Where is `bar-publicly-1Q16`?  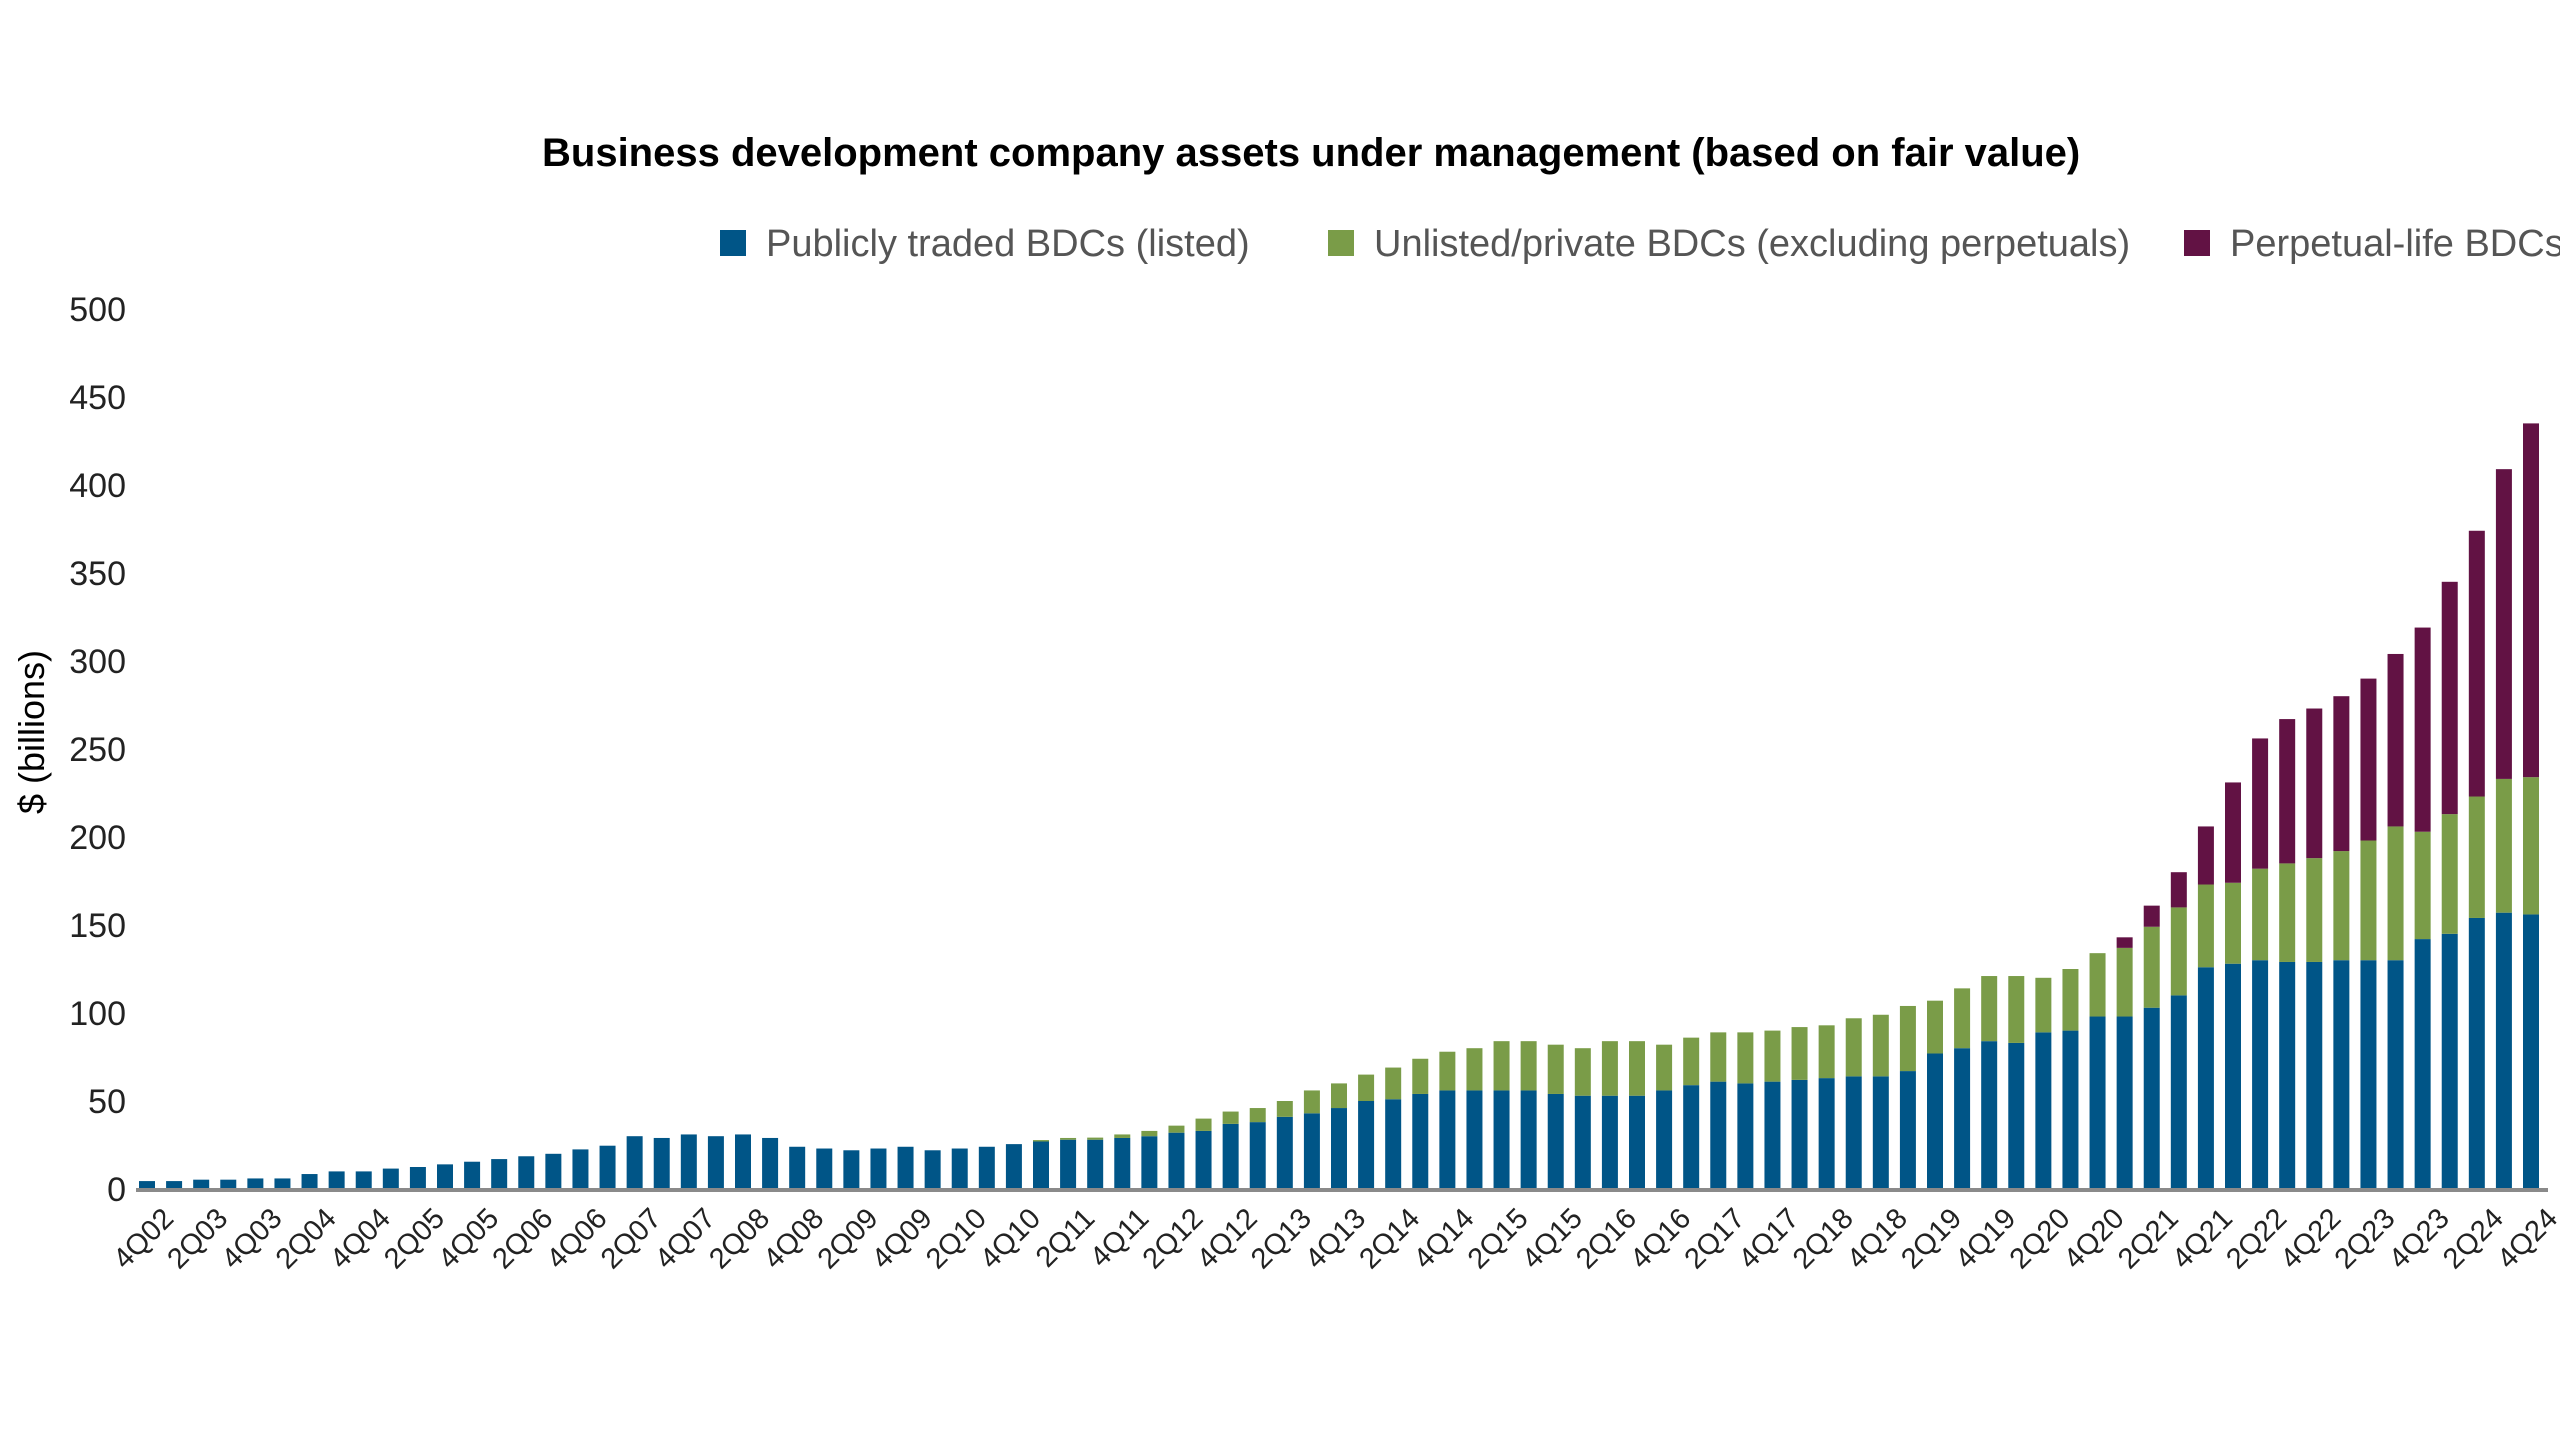 bar-publicly-1Q16 is located at coordinates (1582, 1142).